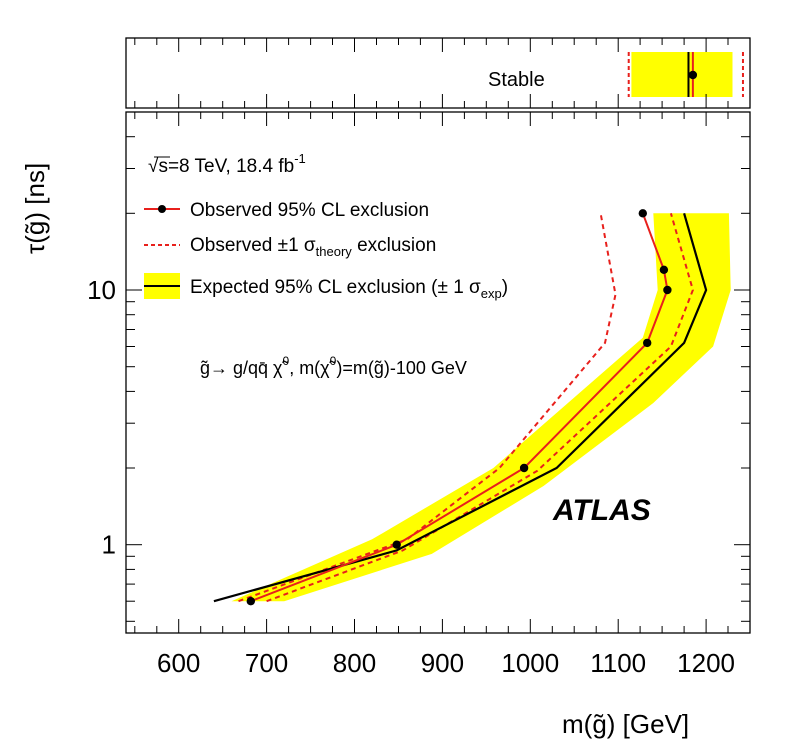 The width and height of the screenshot is (788, 756). Describe the element at coordinates (178, 663) in the screenshot. I see `x-tick-label: 600` at that location.